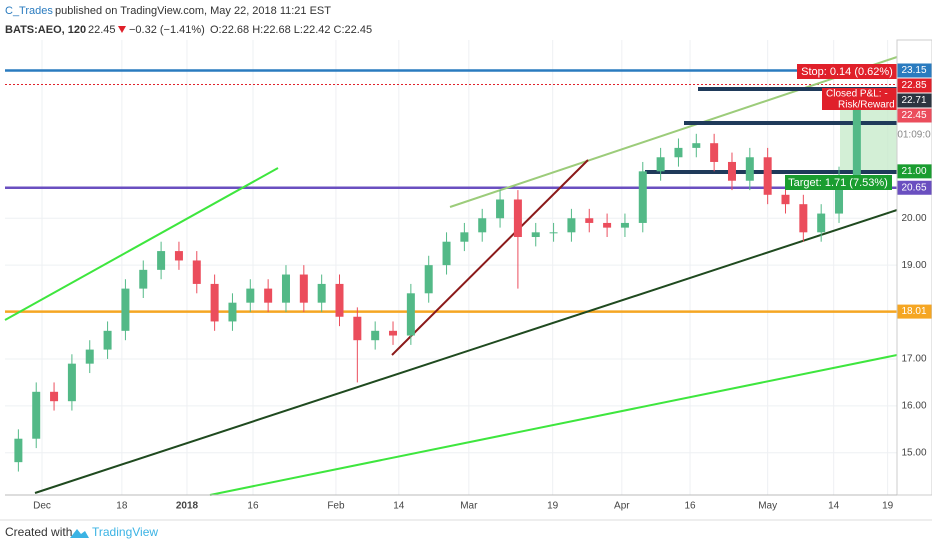  Describe the element at coordinates (79, 533) in the screenshot. I see `tv-logo` at that location.